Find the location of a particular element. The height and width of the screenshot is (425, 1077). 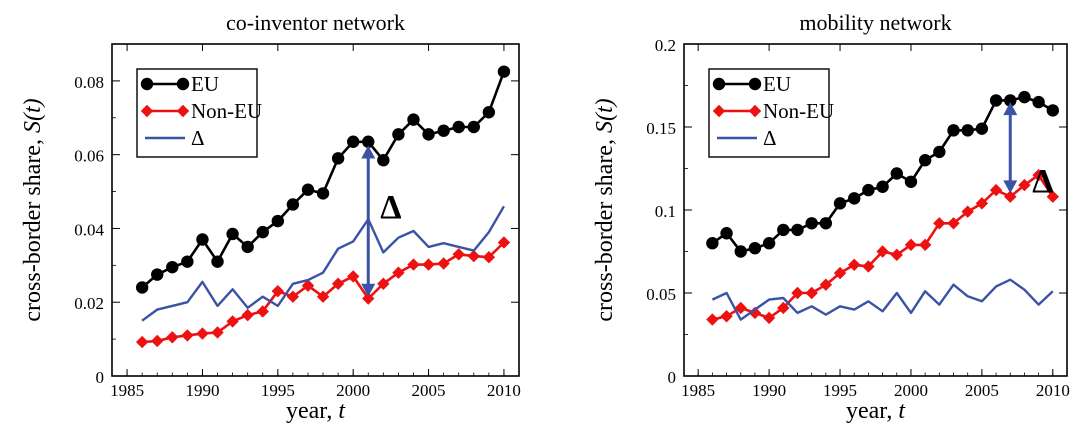

x-tick-label: 1995 is located at coordinates (840, 390).